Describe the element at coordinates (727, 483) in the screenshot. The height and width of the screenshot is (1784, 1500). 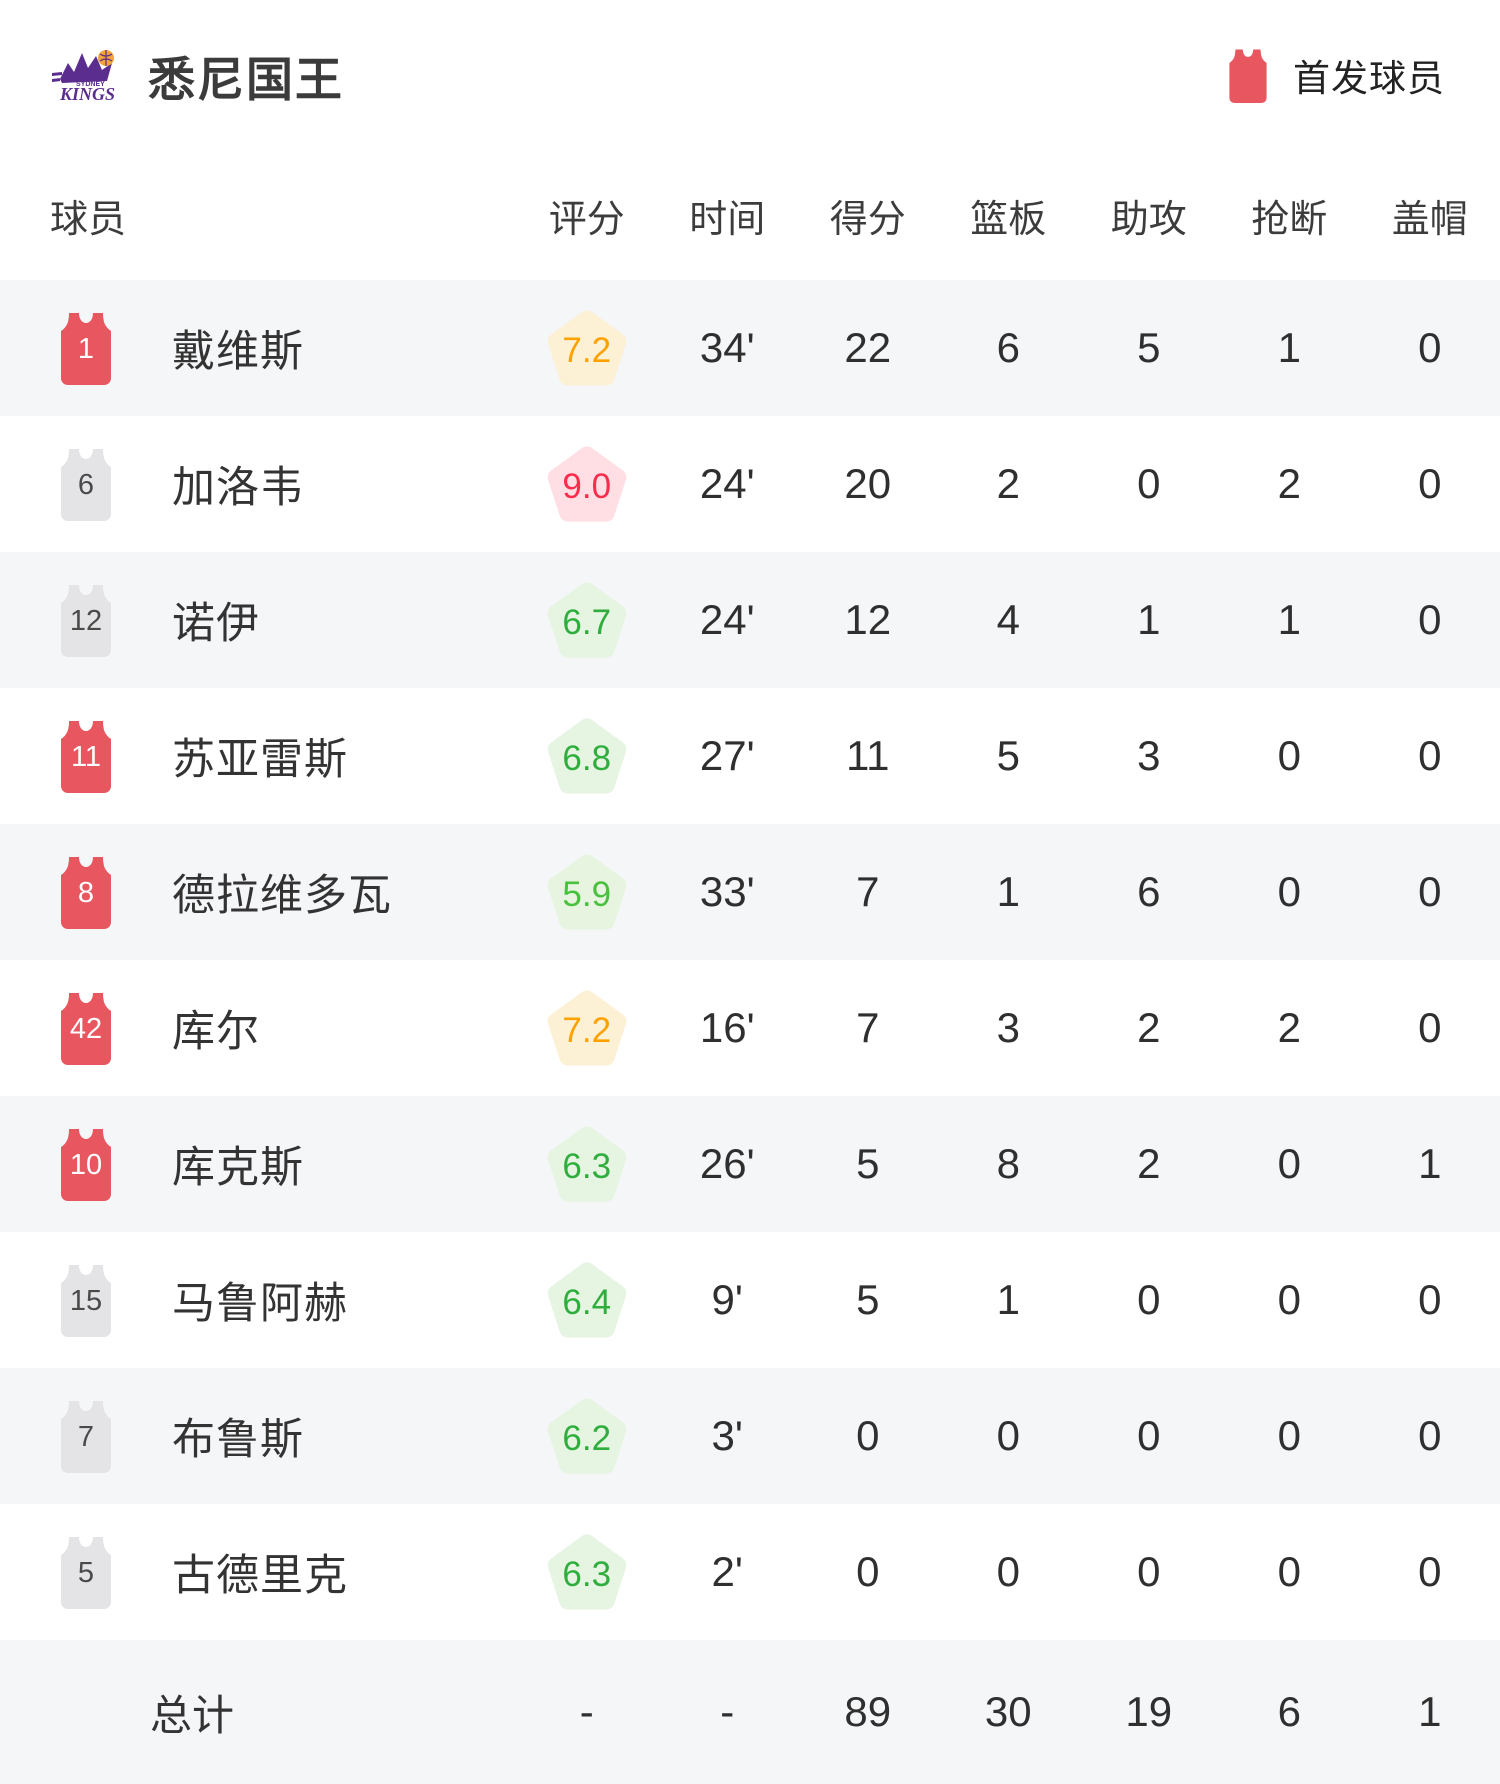
I see `stat-time: 24'` at that location.